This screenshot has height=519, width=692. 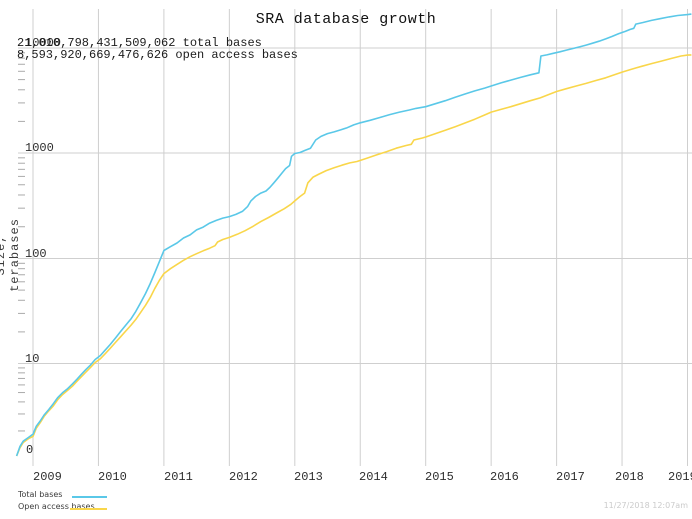 What do you see at coordinates (373, 477) in the screenshot?
I see `x-tick-label-2014: 2014` at bounding box center [373, 477].